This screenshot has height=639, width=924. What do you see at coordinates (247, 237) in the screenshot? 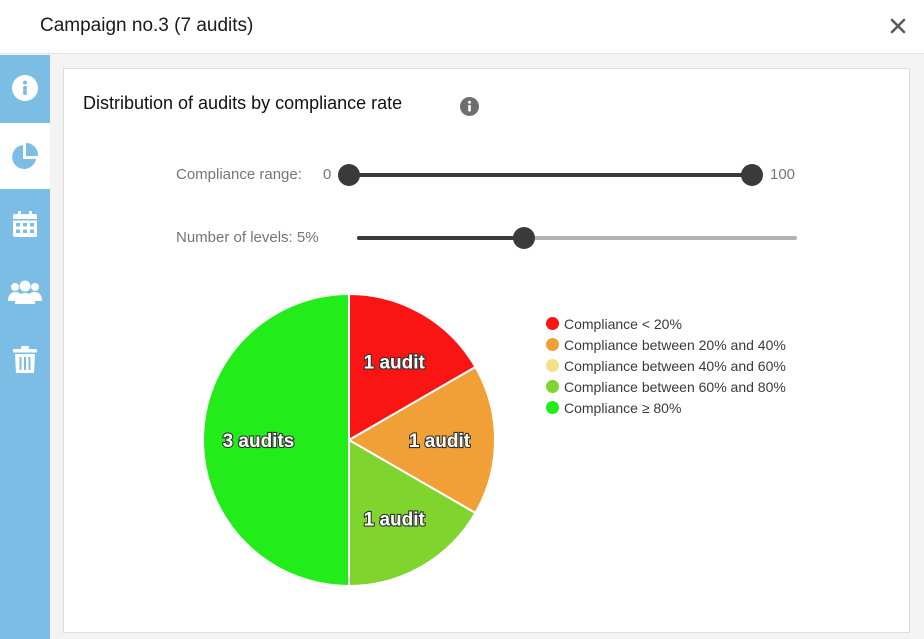
I see `levels-label: Number of levels: 5%` at bounding box center [247, 237].